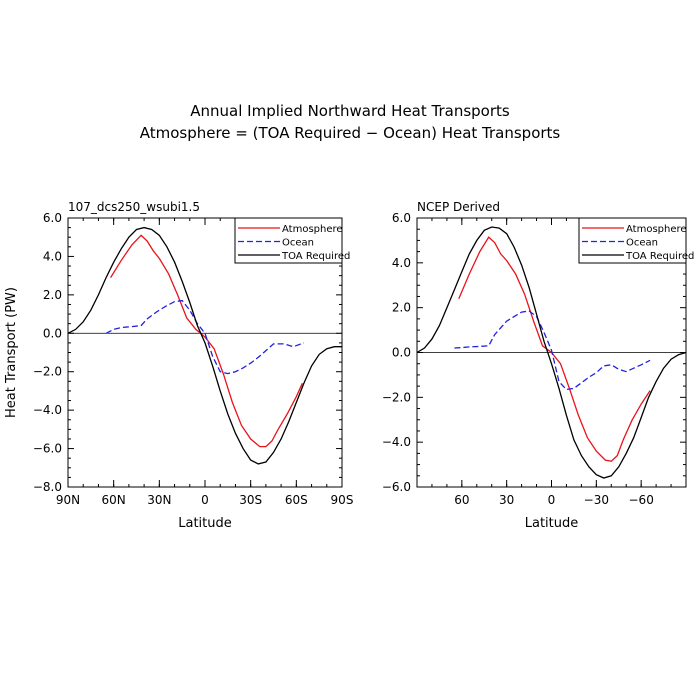 This screenshot has height=700, width=700. I want to click on x-tick-label: 60N, so click(114, 500).